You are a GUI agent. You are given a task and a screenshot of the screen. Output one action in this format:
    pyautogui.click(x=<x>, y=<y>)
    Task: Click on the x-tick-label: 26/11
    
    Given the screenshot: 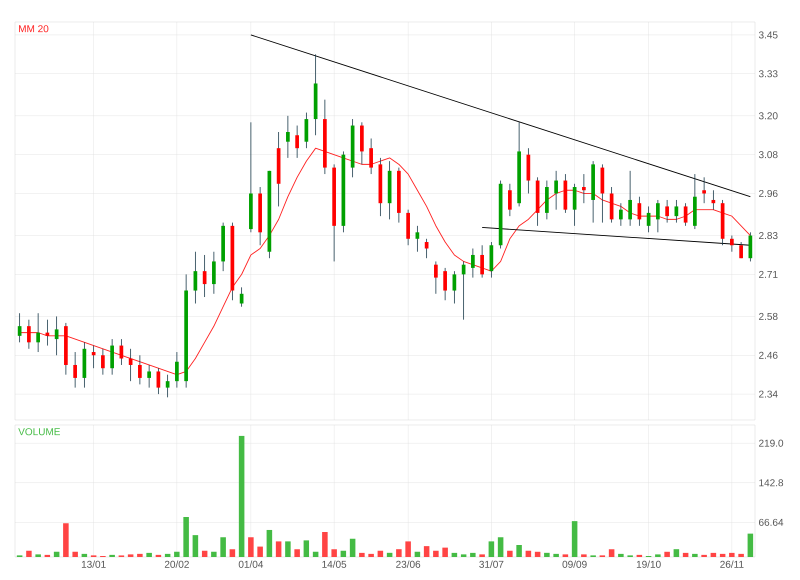 What is the action you would take?
    pyautogui.click(x=732, y=564)
    